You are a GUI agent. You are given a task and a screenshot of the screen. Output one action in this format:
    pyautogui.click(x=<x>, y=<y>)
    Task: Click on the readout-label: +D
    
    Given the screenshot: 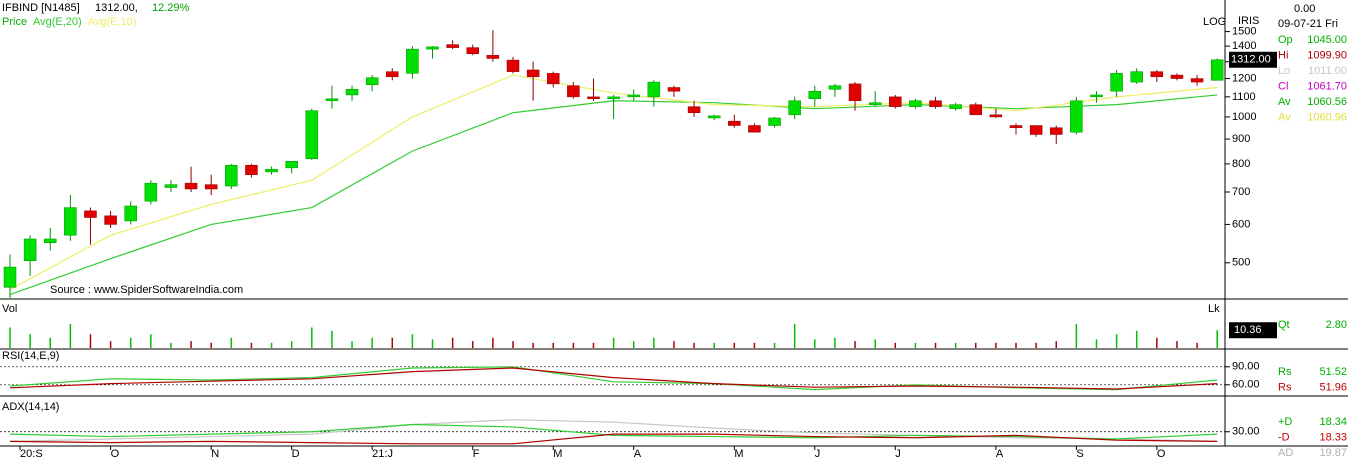 What is the action you would take?
    pyautogui.click(x=1285, y=422)
    